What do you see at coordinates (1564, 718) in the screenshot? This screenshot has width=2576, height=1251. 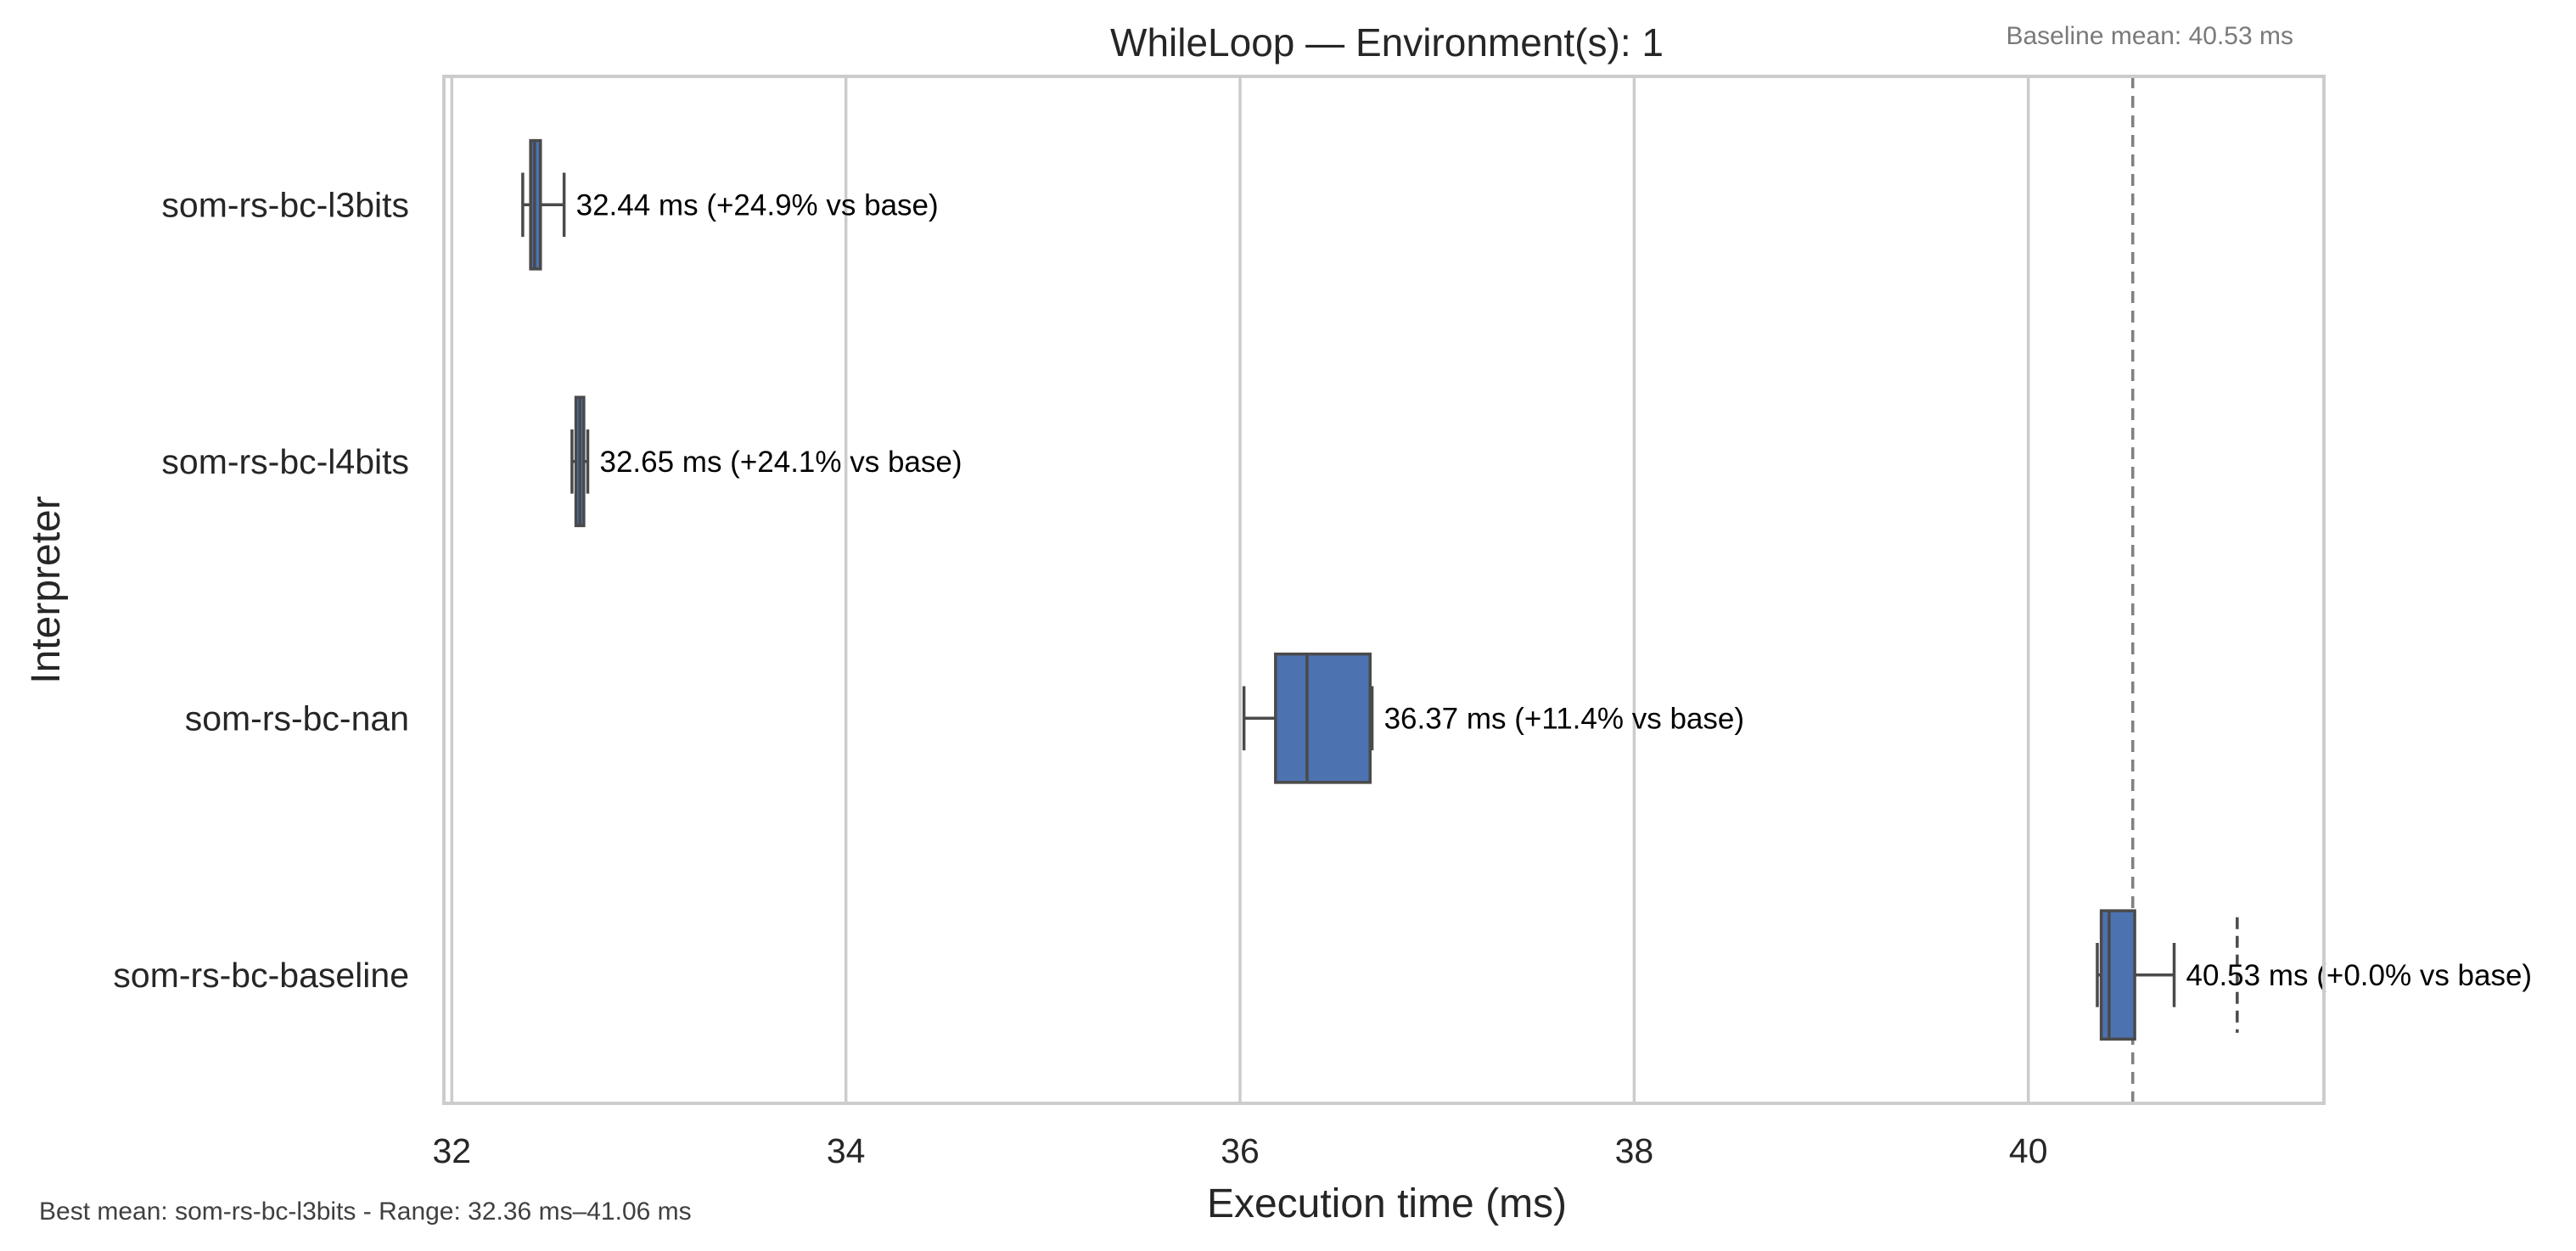 I see `mean-annotation: 36.37 ms (+11.4% vs base)` at bounding box center [1564, 718].